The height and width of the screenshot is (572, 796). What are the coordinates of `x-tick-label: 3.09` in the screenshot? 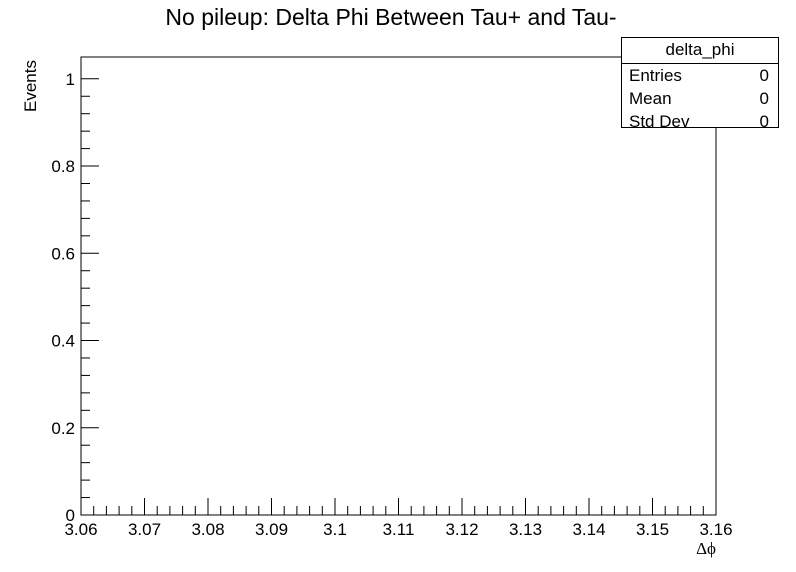 It's located at (271, 529).